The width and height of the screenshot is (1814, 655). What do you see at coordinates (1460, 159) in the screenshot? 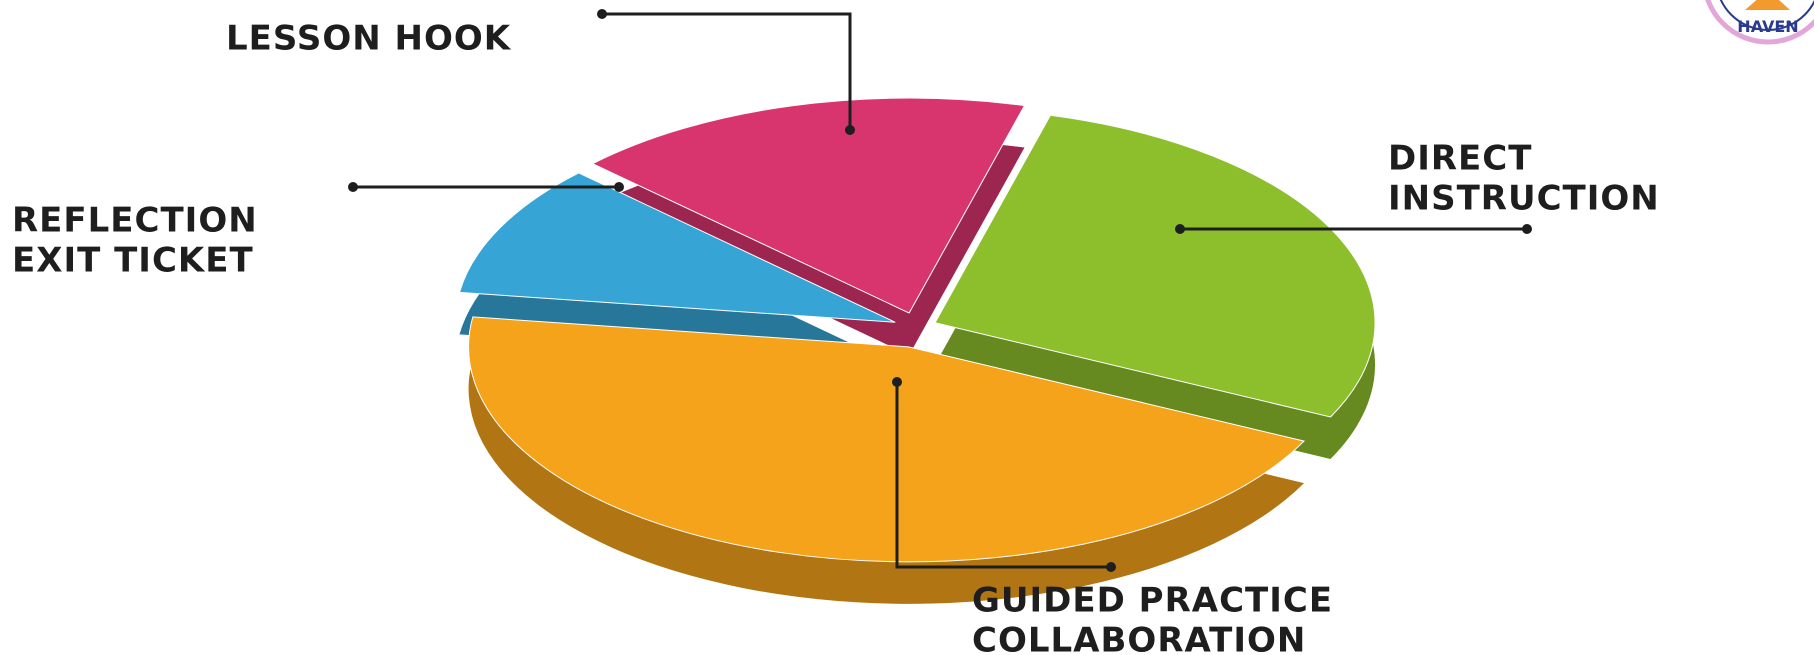
I see `slice-label: DIRECT` at bounding box center [1460, 159].